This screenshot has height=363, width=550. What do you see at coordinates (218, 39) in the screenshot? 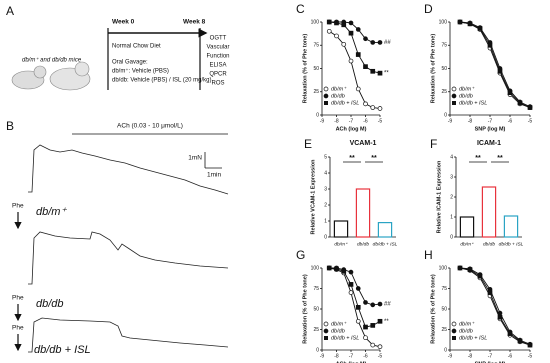
I see `outcome: OGTT` at bounding box center [218, 39].